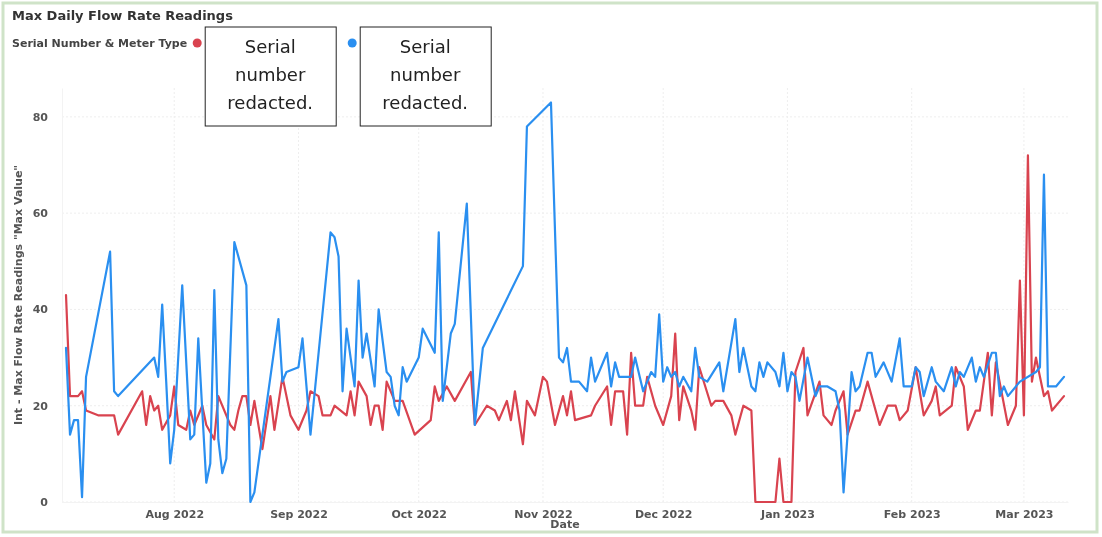 The width and height of the screenshot is (1102, 537). What do you see at coordinates (299, 514) in the screenshot?
I see `x-tick-label: Sep 2022` at bounding box center [299, 514].